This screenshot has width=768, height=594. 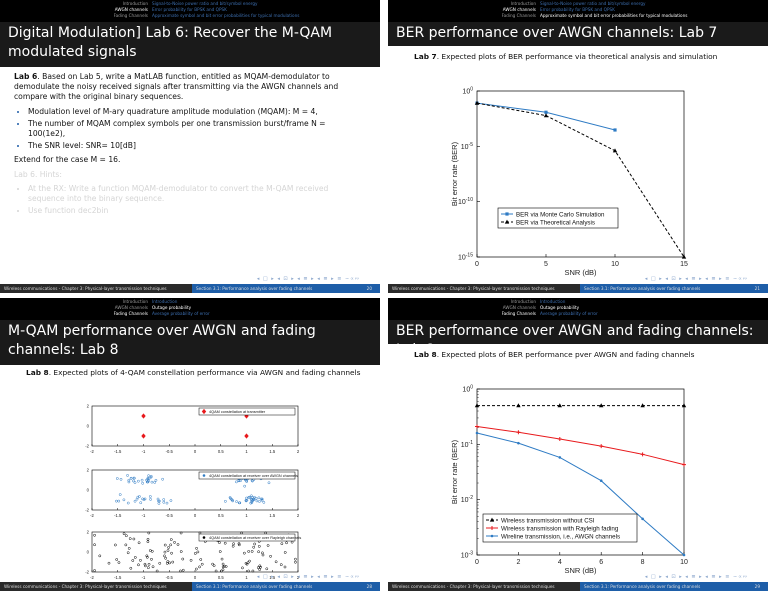 What do you see at coordinates (88, 426) in the screenshot?
I see `y-tick-label: 0` at bounding box center [88, 426].